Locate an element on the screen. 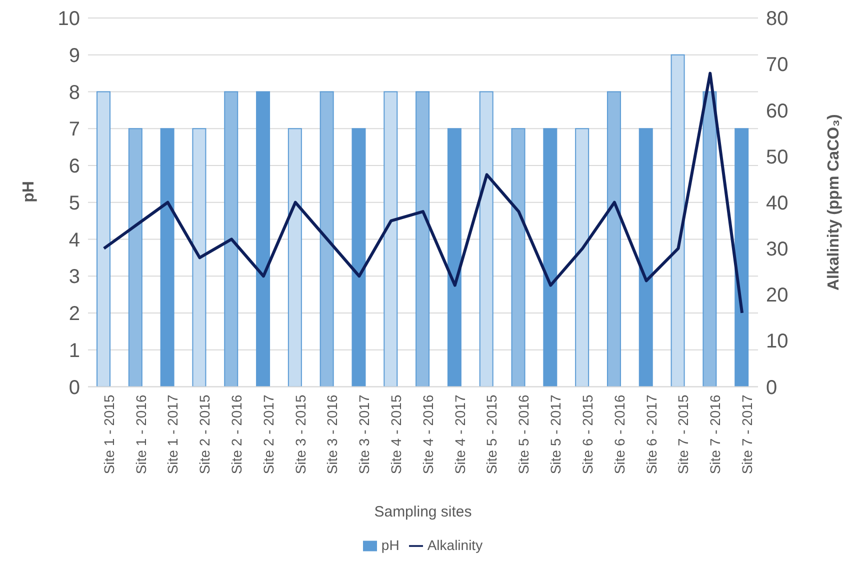 The image size is (859, 573). x-tick-label: Site 3 - 2015 is located at coordinates (300, 434).